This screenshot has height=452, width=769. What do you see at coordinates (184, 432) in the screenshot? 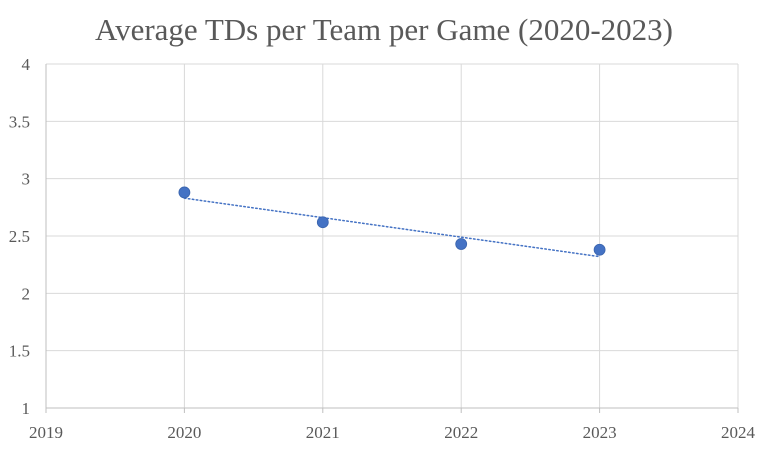
I see `x-tick-label: 2020` at bounding box center [184, 432].